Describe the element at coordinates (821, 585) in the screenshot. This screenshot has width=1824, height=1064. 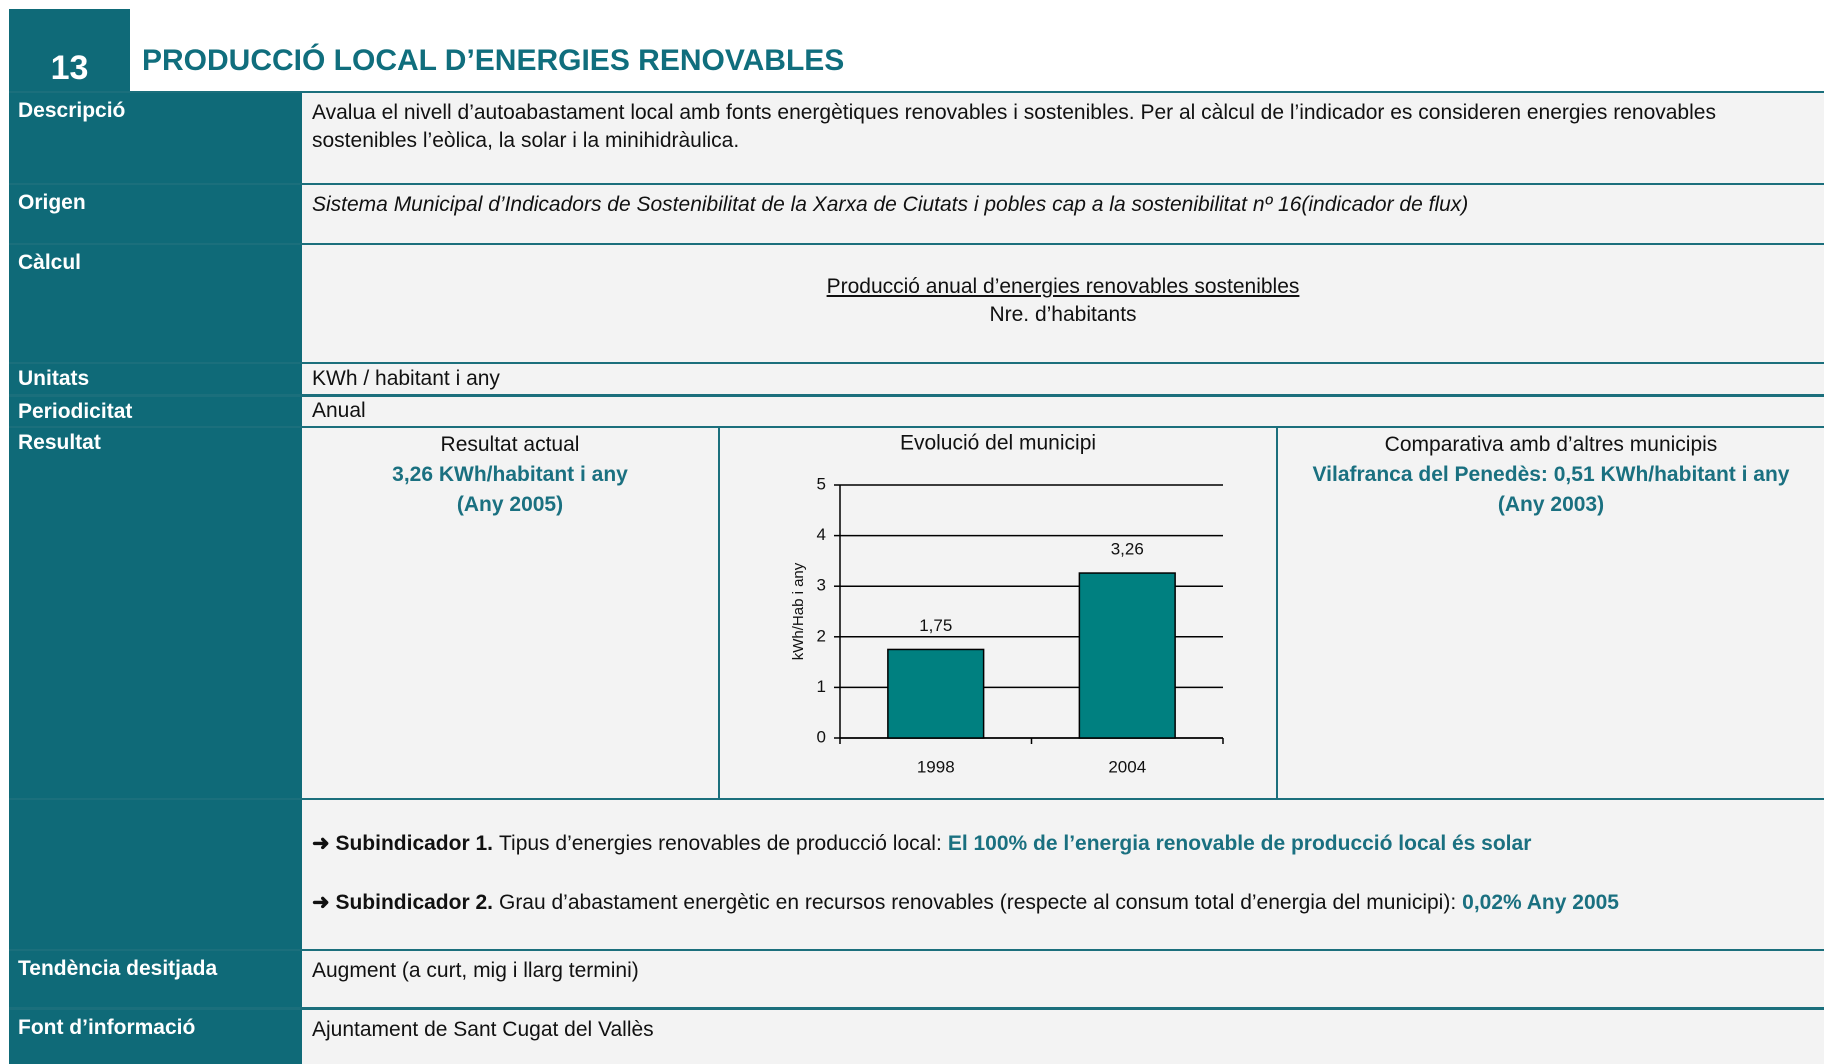
I see `y-tick-label: 3` at that location.